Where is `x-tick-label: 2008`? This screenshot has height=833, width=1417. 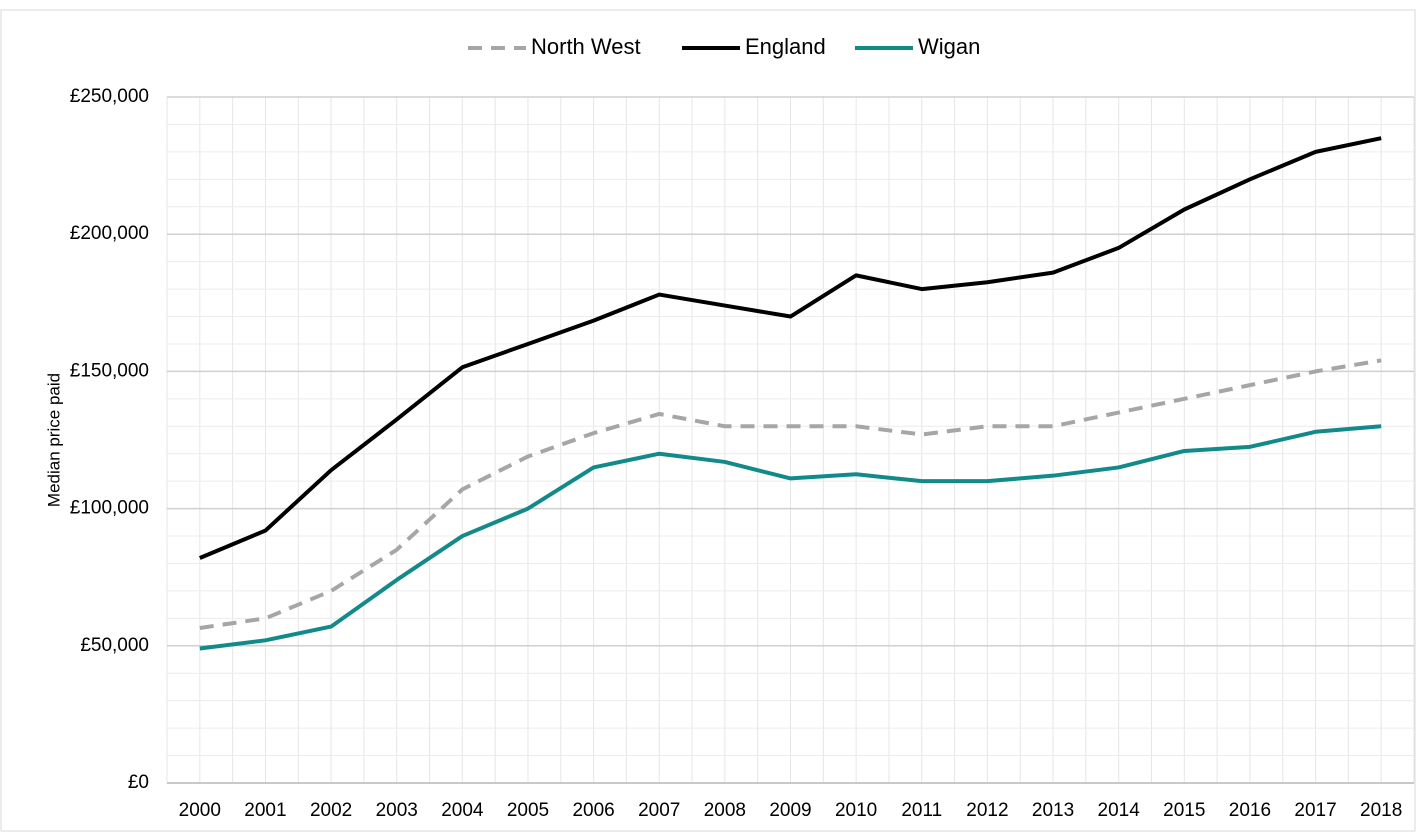
x-tick-label: 2008 is located at coordinates (725, 810).